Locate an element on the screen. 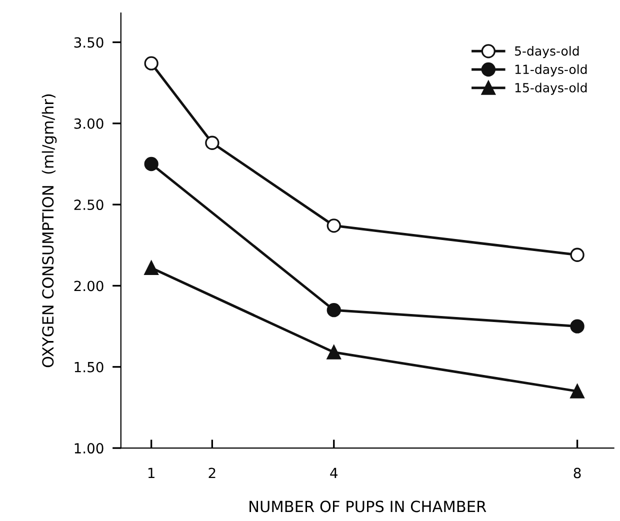 Image resolution: width=620 pixels, height=521 pixels. y-tick-label: 3.00 is located at coordinates (89, 123).